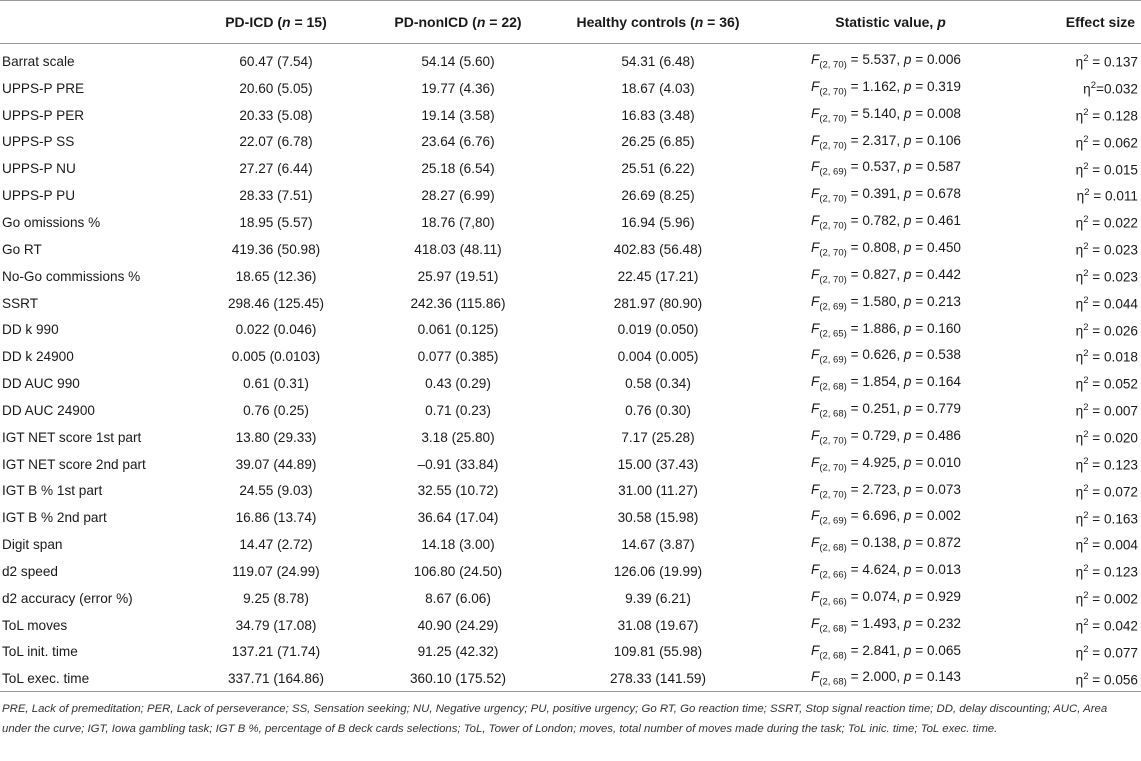  Describe the element at coordinates (458, 222) in the screenshot. I see `cell-pd-nonicd: 18.76 (7,80)` at that location.